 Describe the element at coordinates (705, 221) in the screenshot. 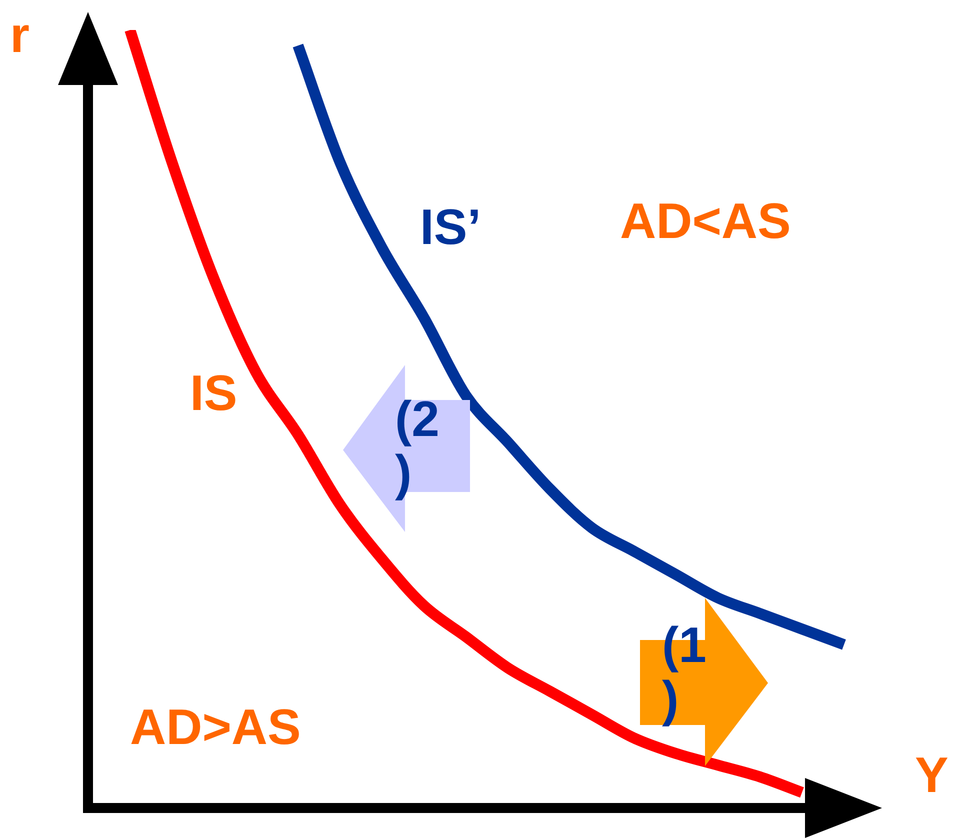

I see `annotation: AD<AS` at that location.